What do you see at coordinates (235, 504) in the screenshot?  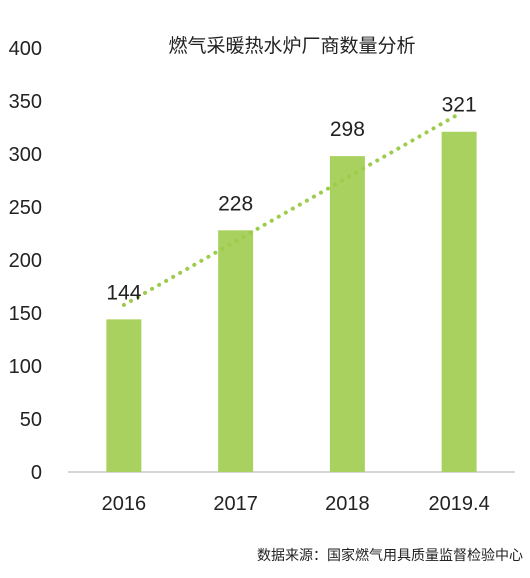 I see `x-tick-label: 2017` at bounding box center [235, 504].